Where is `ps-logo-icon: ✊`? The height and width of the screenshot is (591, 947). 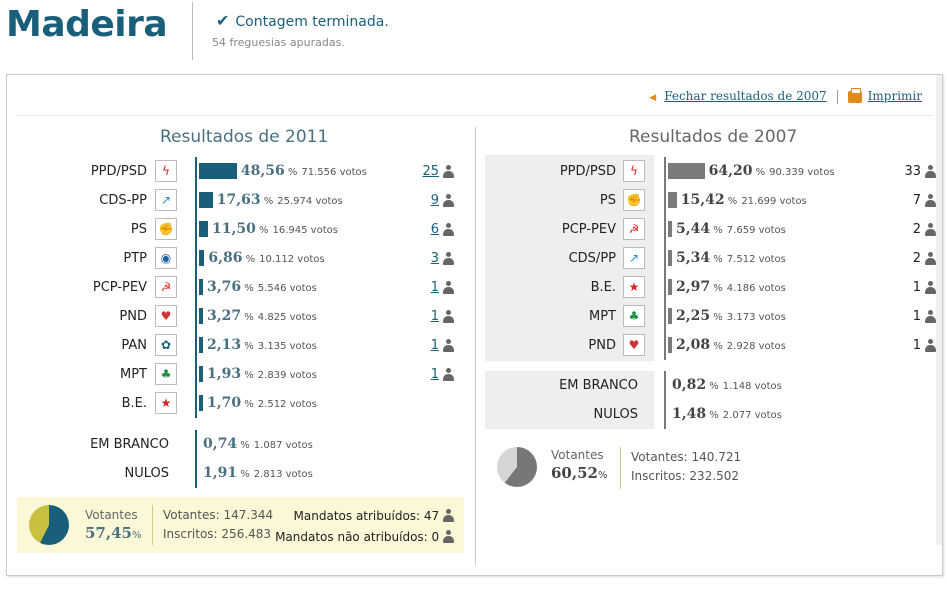
ps-logo-icon: ✊ is located at coordinates (166, 229).